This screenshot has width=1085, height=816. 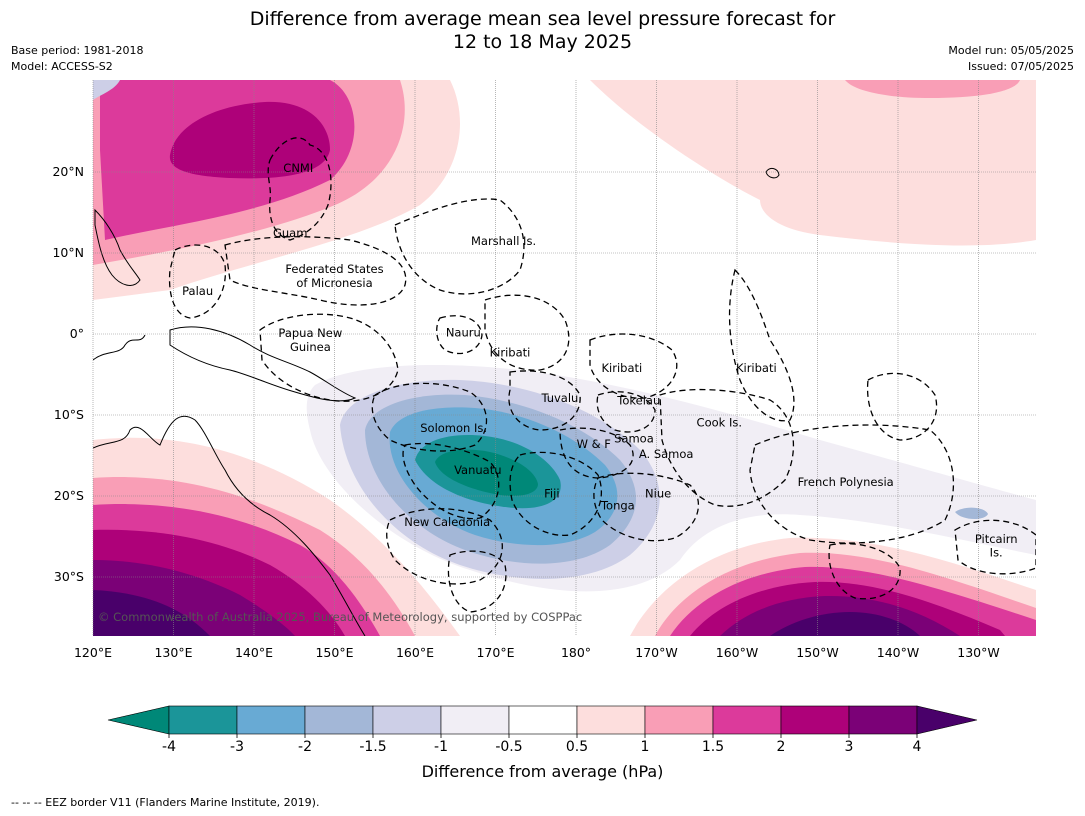 I want to click on place-label: Guam, so click(x=290, y=233).